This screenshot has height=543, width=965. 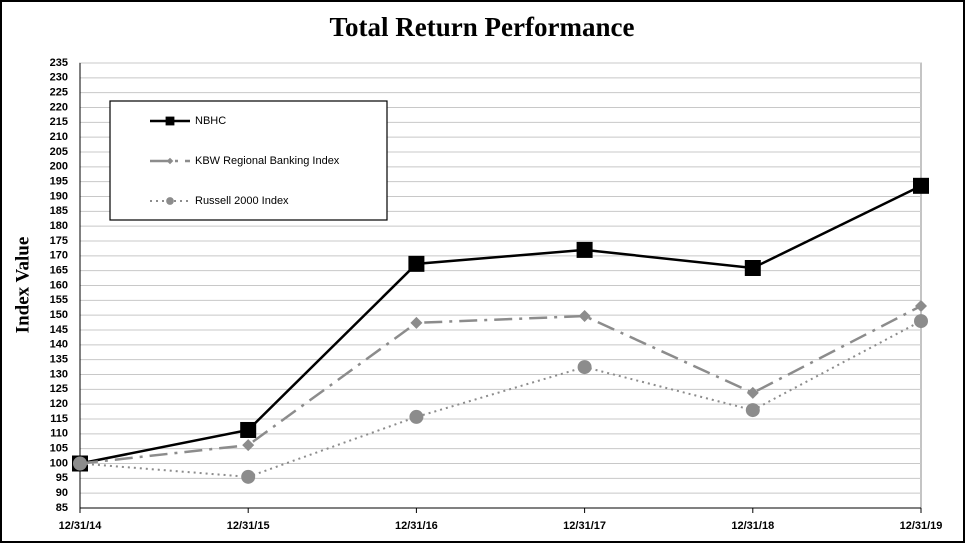 What do you see at coordinates (59, 63) in the screenshot?
I see `y-tick-label: 235` at bounding box center [59, 63].